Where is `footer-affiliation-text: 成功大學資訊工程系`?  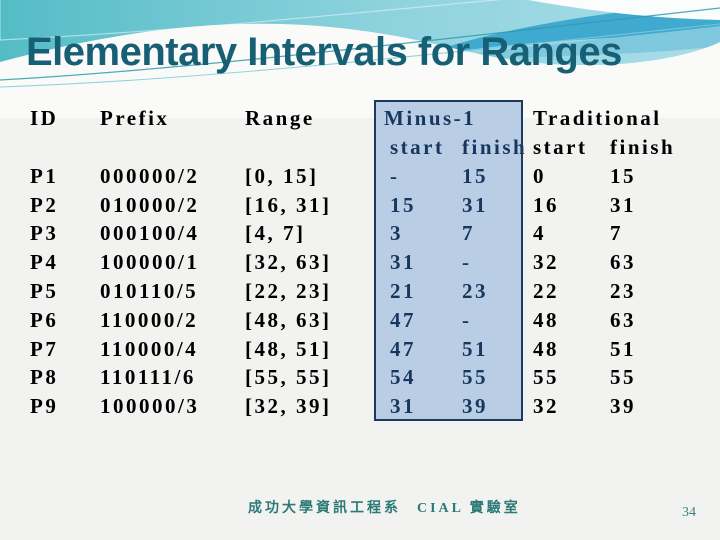 footer-affiliation-text: 成功大學資訊工程系 is located at coordinates (324, 508).